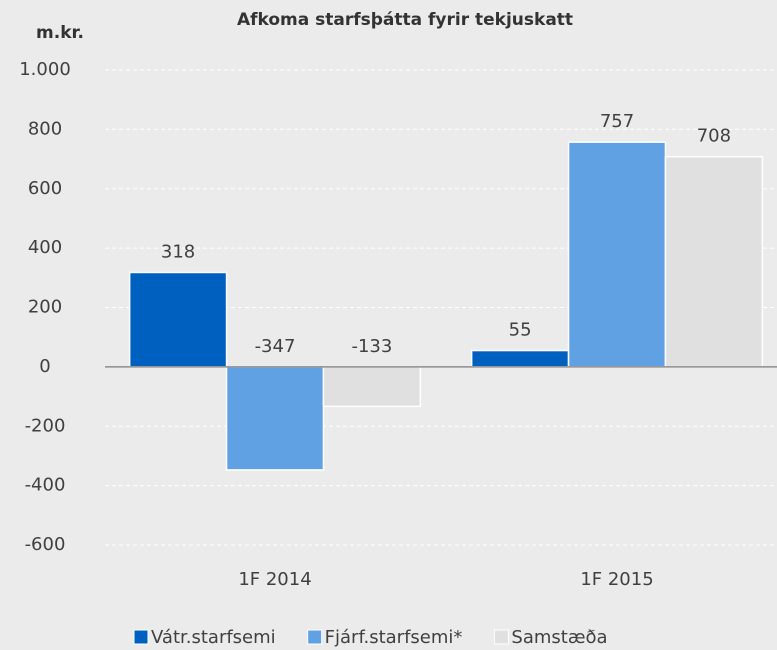 The height and width of the screenshot is (650, 777). What do you see at coordinates (371, 346) in the screenshot?
I see `data-label: -133` at bounding box center [371, 346].